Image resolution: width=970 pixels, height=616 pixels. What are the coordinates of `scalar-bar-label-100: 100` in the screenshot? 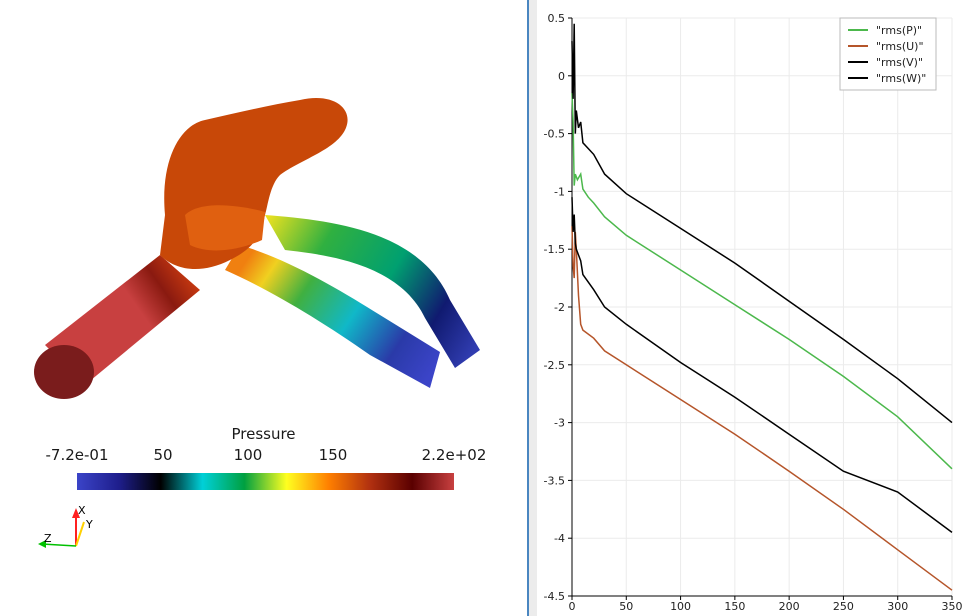 It's located at (248, 455).